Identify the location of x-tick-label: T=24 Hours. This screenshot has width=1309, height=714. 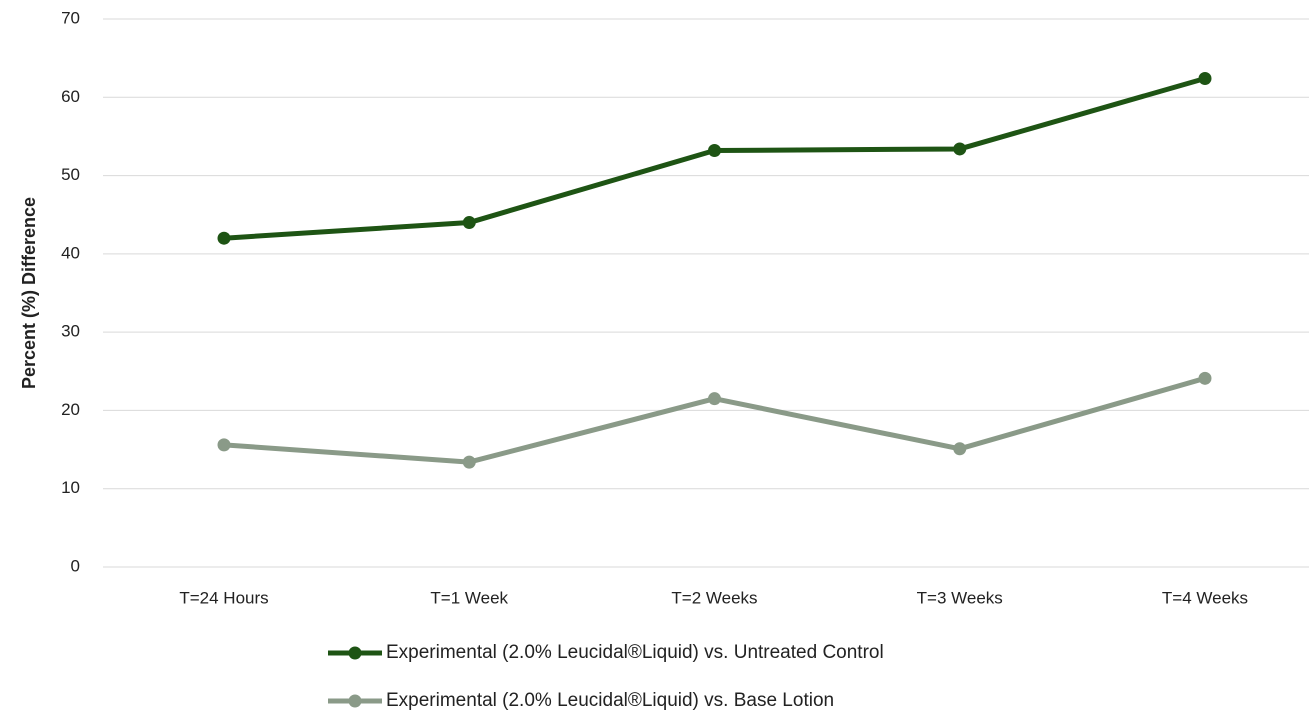
(223, 597).